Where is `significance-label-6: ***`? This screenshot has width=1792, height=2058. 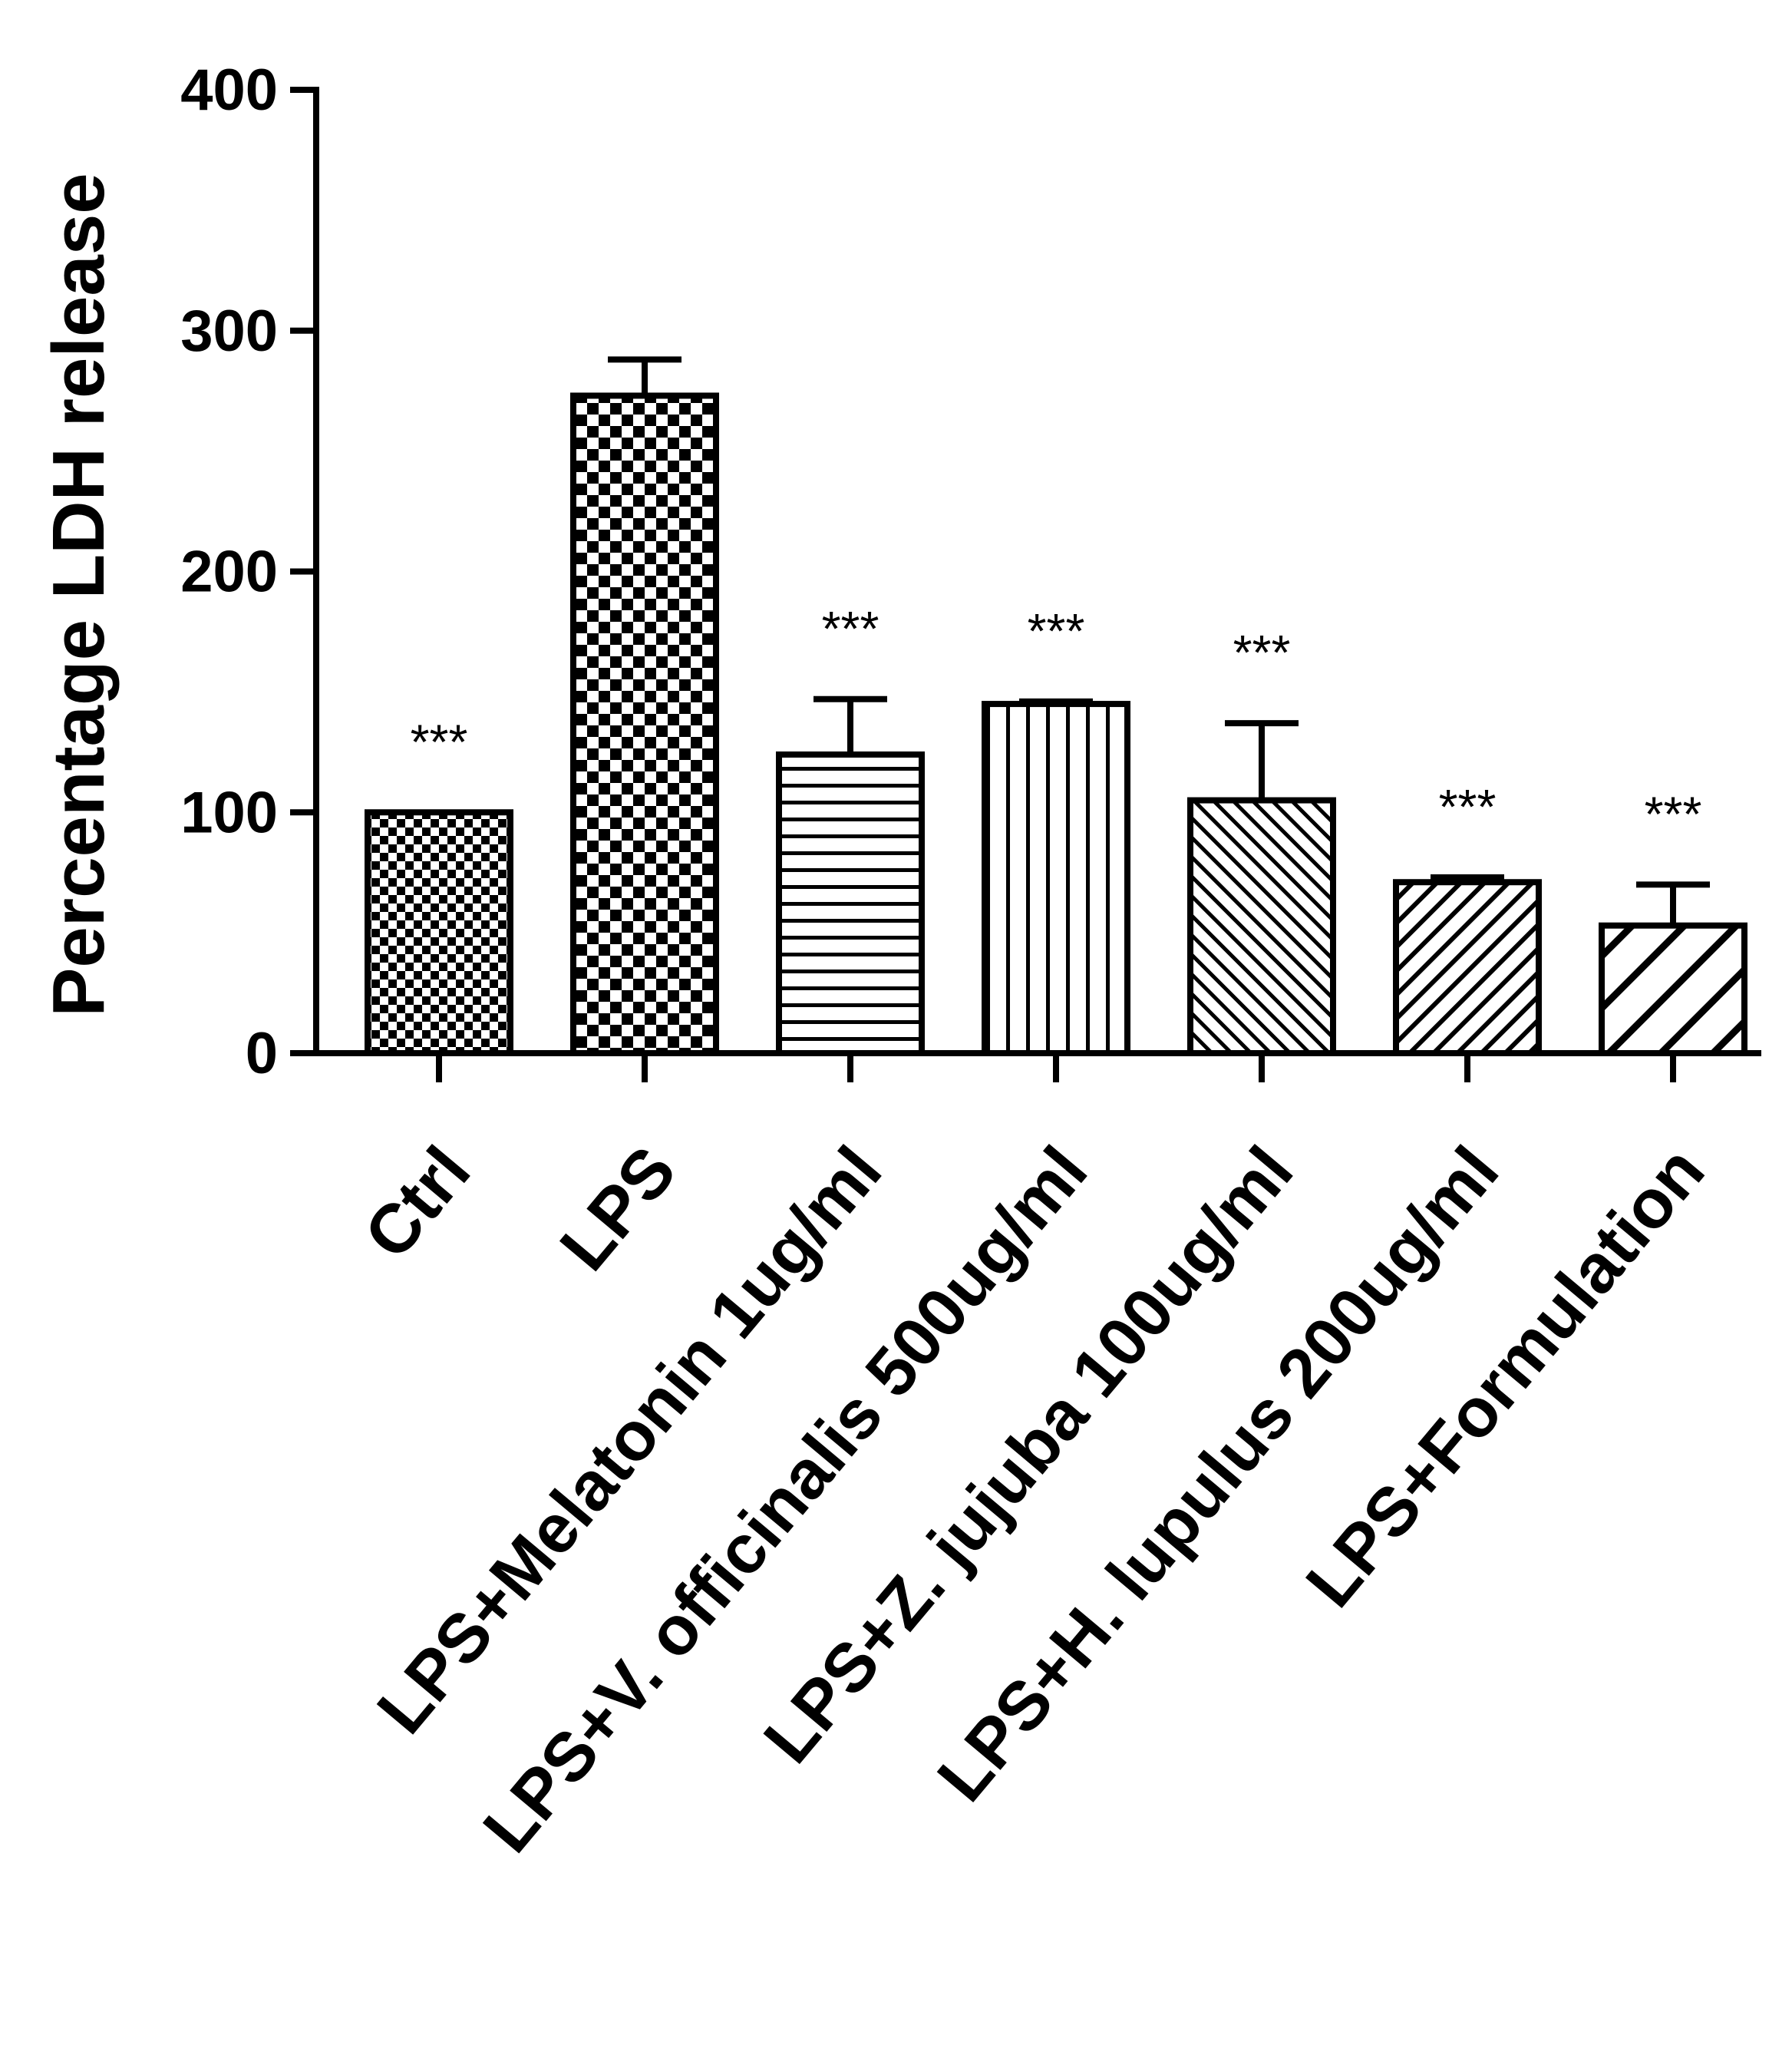 significance-label-6: *** is located at coordinates (1468, 806).